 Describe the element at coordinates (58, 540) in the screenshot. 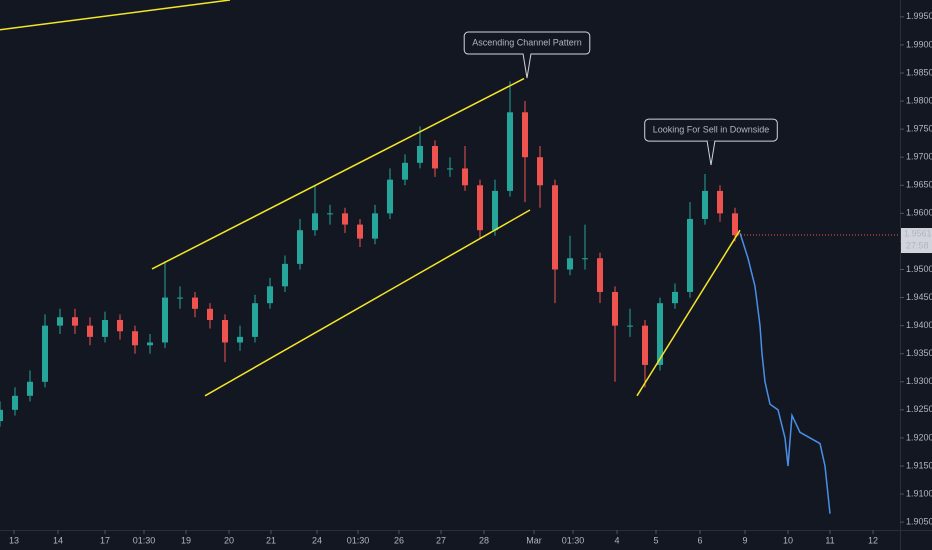

I see `x-tick-label: 14` at that location.